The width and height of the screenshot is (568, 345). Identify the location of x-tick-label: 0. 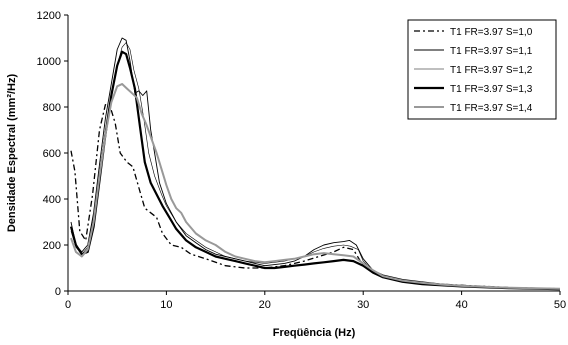
(68, 305).